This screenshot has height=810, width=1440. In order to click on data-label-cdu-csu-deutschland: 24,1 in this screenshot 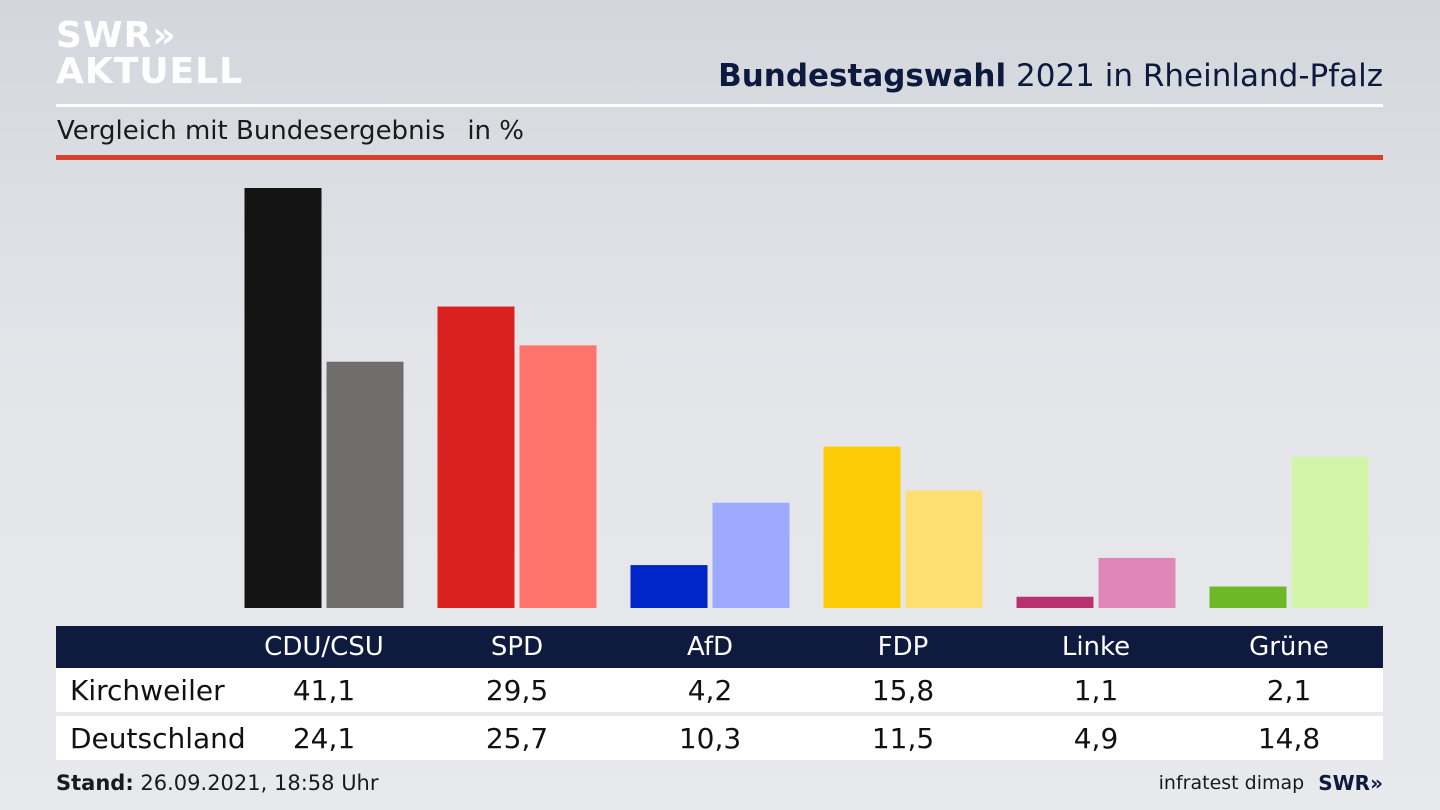, I will do `click(324, 738)`.